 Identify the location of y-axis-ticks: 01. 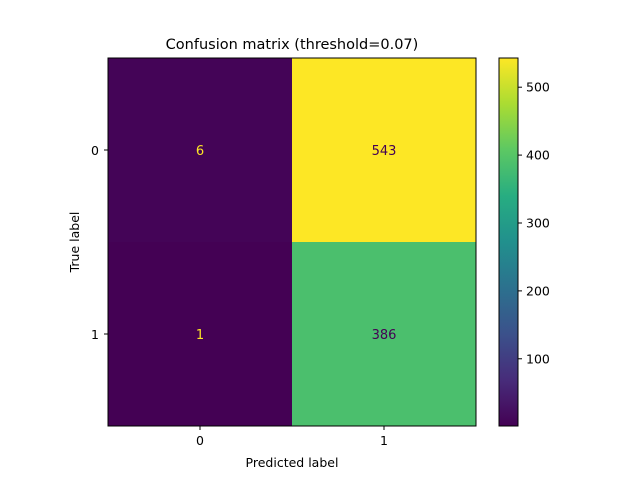
(99, 242).